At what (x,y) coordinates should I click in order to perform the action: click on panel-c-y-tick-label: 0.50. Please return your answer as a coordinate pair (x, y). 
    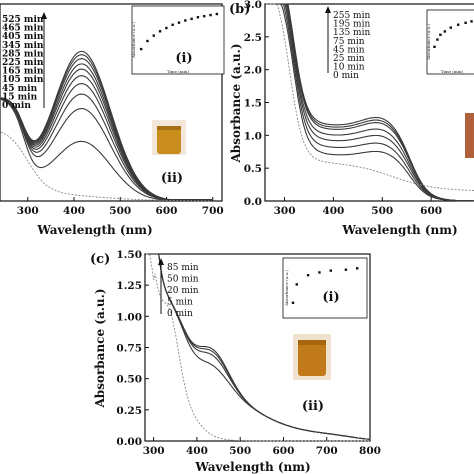
    Looking at the image, I should click on (129, 380).